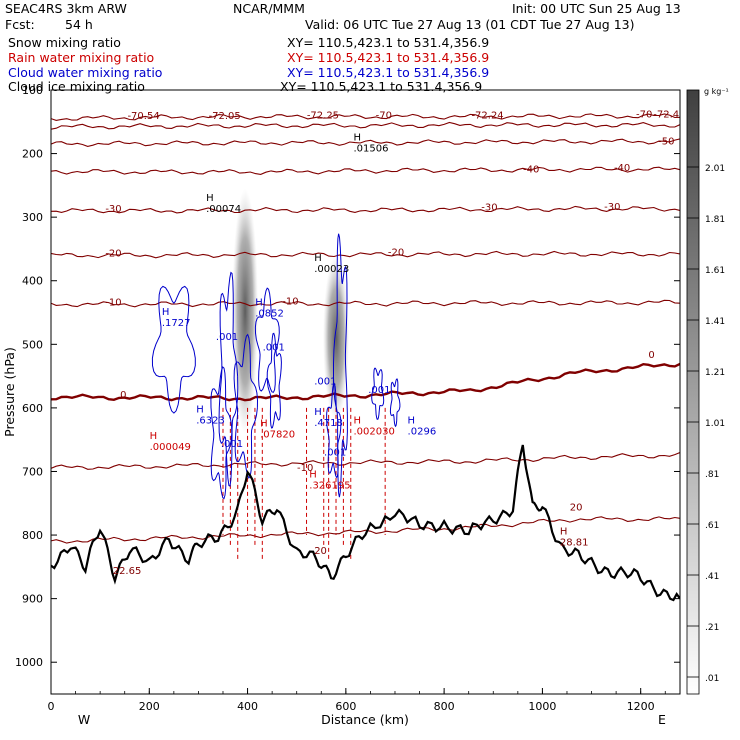  I want to click on label-value-37: -10, so click(305, 468).